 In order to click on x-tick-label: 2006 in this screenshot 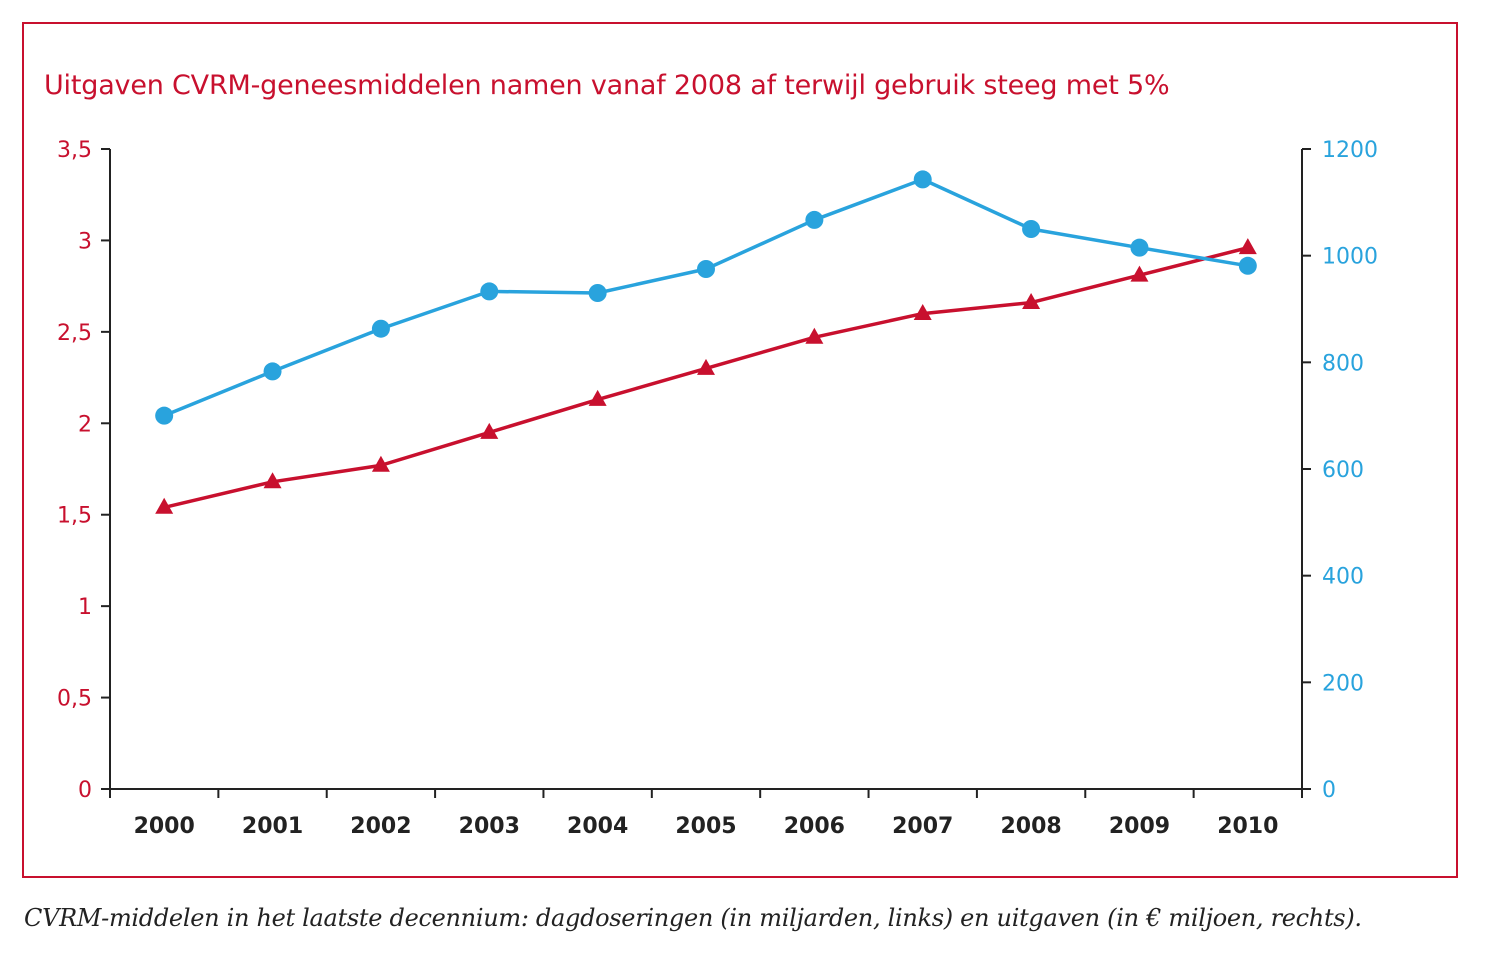, I will do `click(814, 826)`.